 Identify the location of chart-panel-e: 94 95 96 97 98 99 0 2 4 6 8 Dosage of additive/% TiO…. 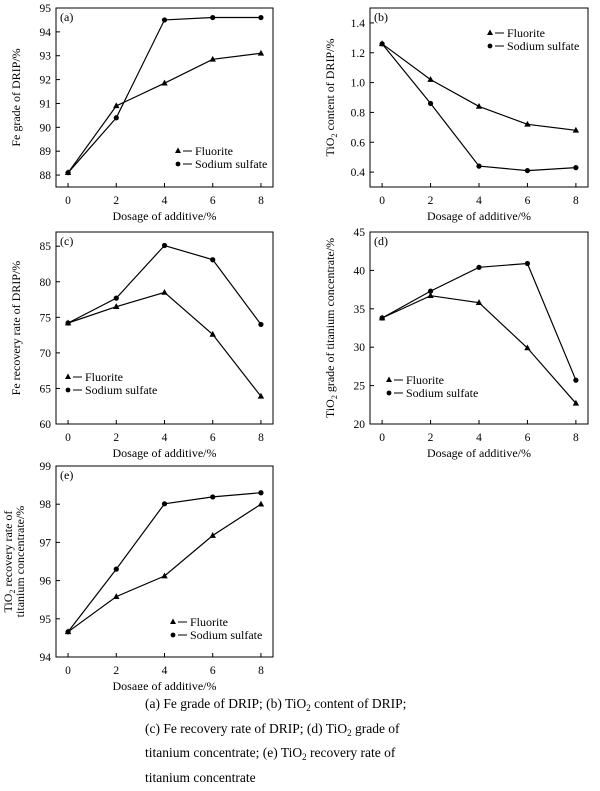
(137, 575).